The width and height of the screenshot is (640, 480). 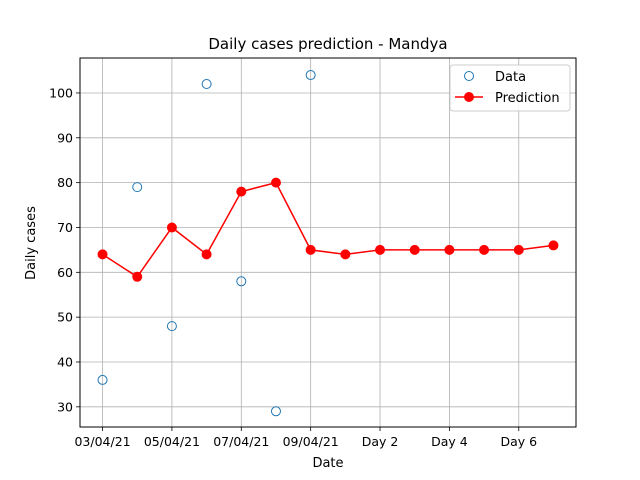 What do you see at coordinates (380, 441) in the screenshot?
I see `x-tick-label: Day 2` at bounding box center [380, 441].